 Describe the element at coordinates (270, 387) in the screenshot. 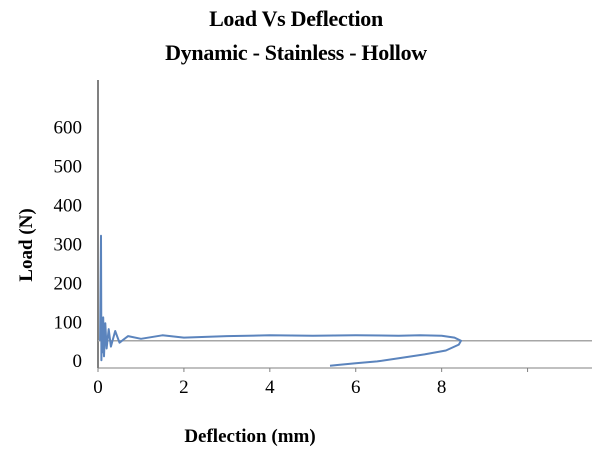

I see `x-tick-label: 4` at that location.